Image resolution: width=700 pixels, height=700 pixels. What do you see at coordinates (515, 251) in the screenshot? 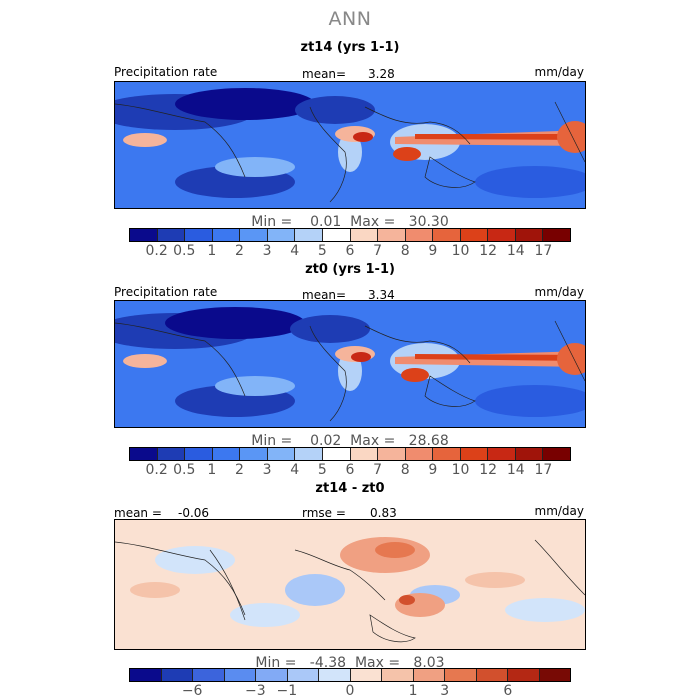
I see `panel1-colorbar-tick-label: 14` at bounding box center [515, 251].